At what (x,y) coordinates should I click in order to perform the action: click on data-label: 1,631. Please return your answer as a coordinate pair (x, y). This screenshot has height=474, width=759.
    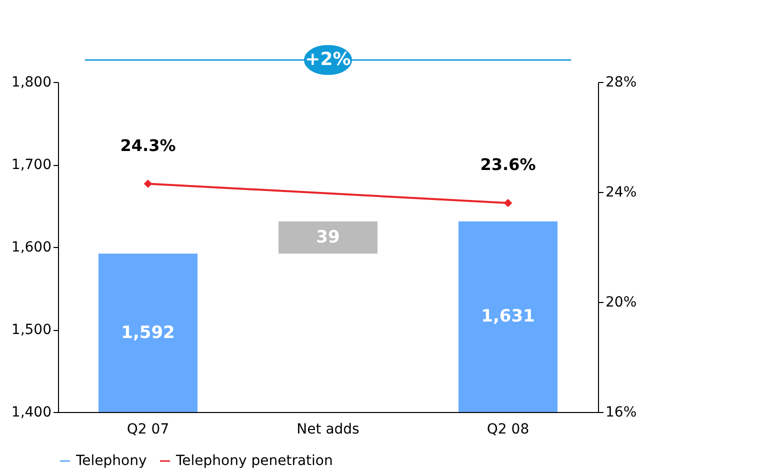
    Looking at the image, I should click on (508, 316).